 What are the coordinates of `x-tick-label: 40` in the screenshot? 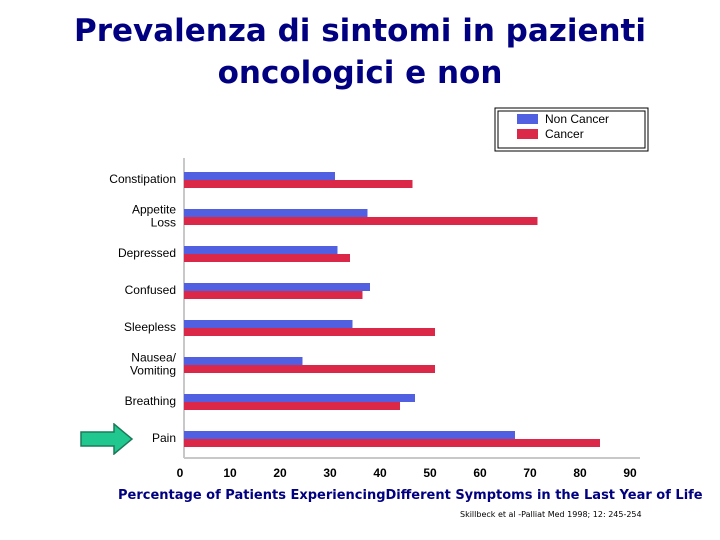 It's located at (380, 473).